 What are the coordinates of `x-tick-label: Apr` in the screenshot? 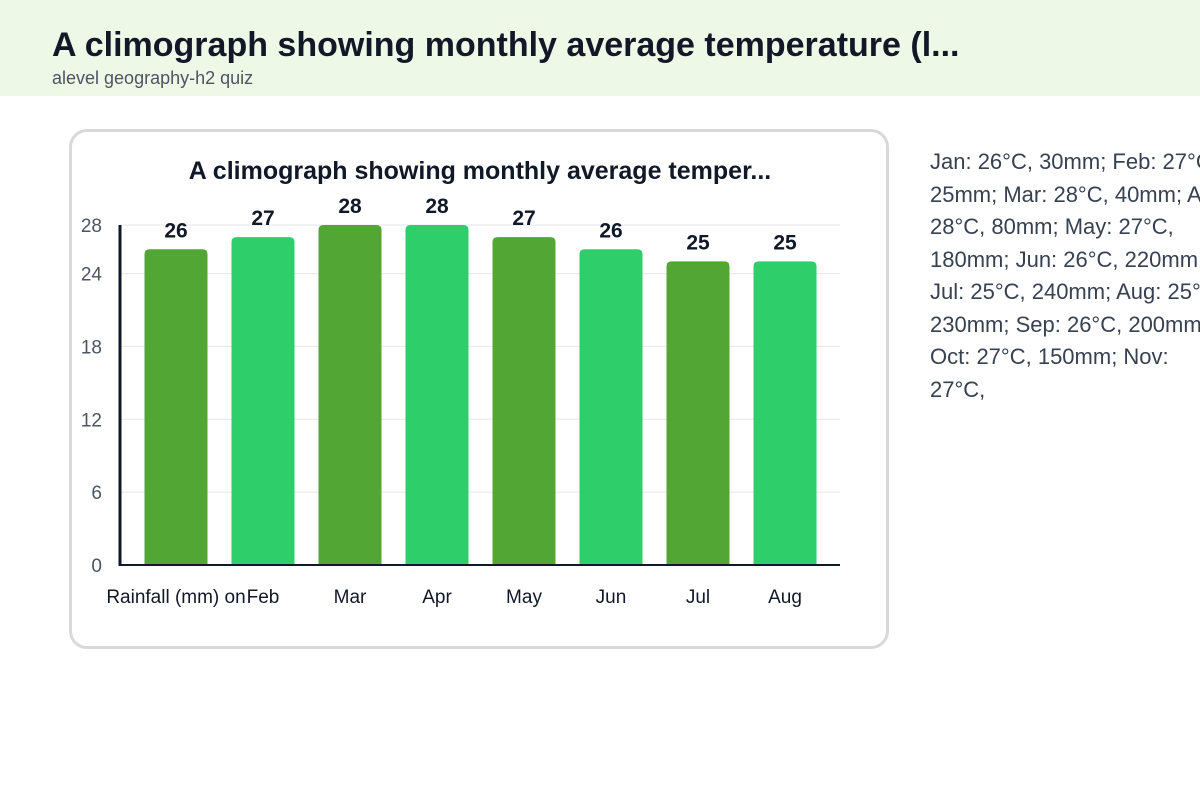 It's located at (437, 597).